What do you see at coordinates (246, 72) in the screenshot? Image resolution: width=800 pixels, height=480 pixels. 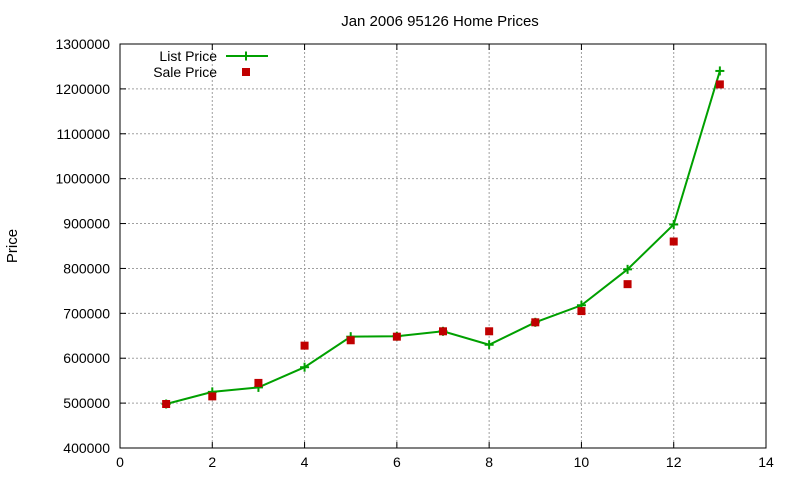 I see `legend-square-marker` at bounding box center [246, 72].